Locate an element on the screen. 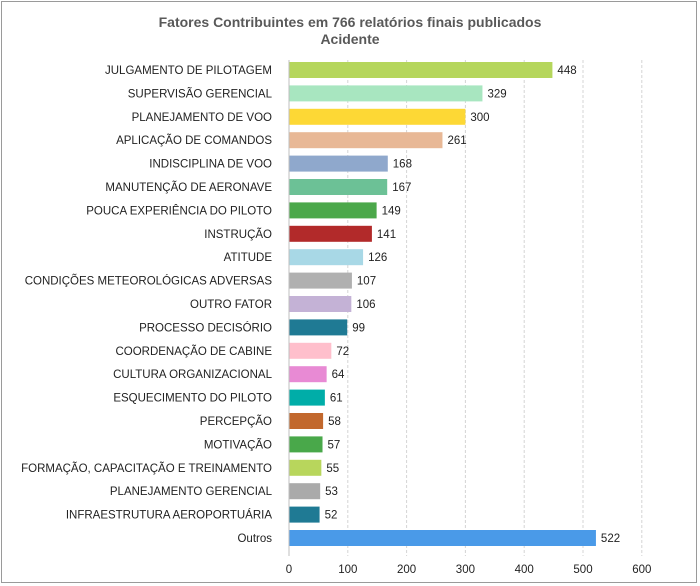 This screenshot has width=700, height=586. value-label: 53 is located at coordinates (331, 492).